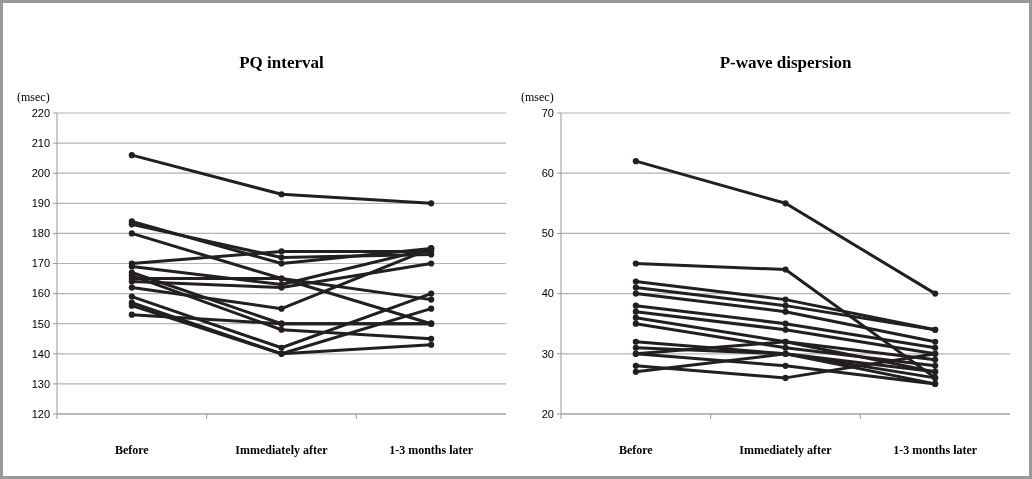 Image resolution: width=1032 pixels, height=479 pixels. Describe the element at coordinates (547, 353) in the screenshot. I see `y-tick-label: 30` at that location.